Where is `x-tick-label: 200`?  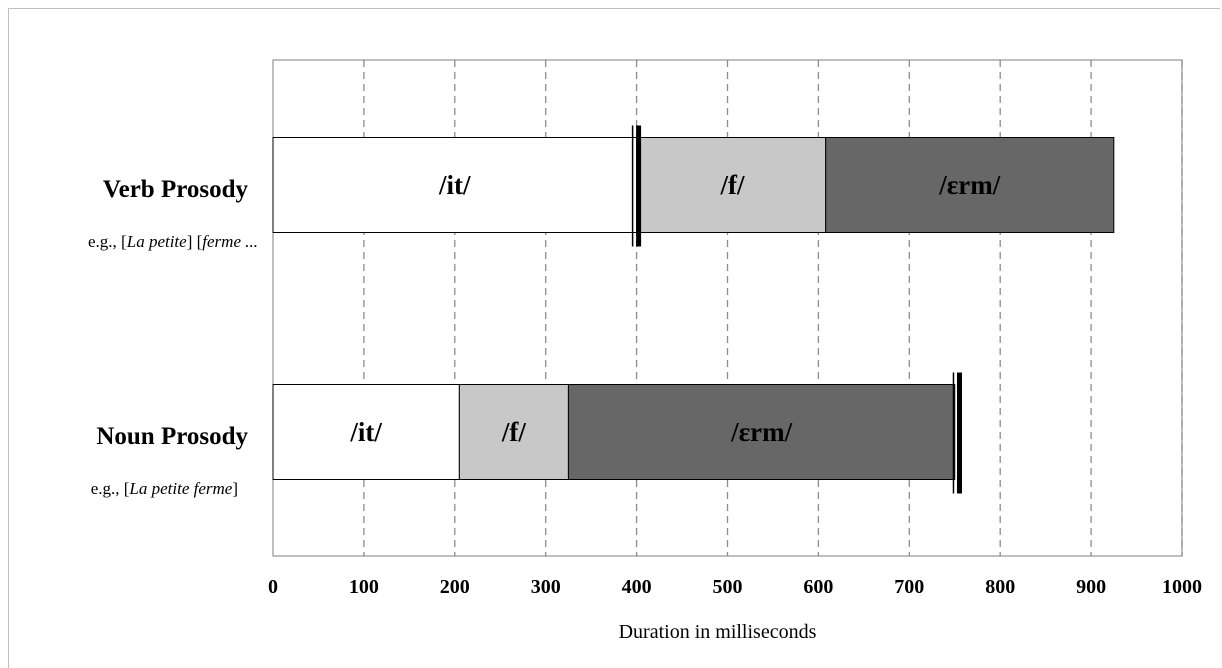 x-tick-label: 200 is located at coordinates (455, 587).